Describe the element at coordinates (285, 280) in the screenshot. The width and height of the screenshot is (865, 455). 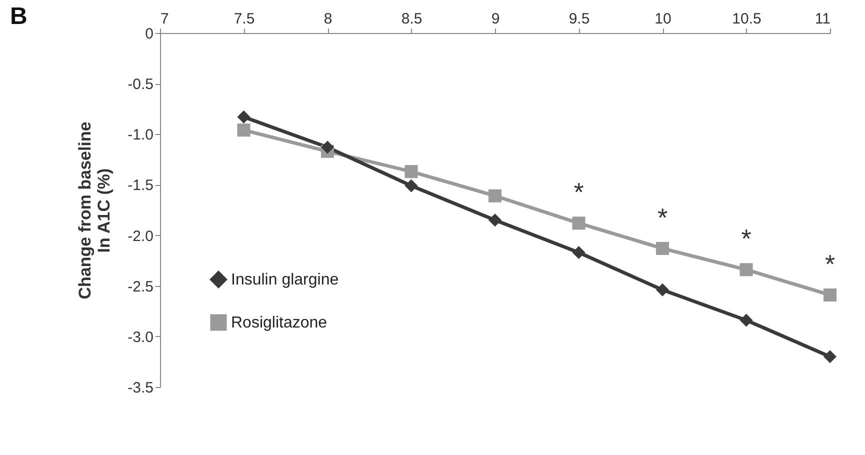
I see `legend-label: Insulin glargine` at that location.